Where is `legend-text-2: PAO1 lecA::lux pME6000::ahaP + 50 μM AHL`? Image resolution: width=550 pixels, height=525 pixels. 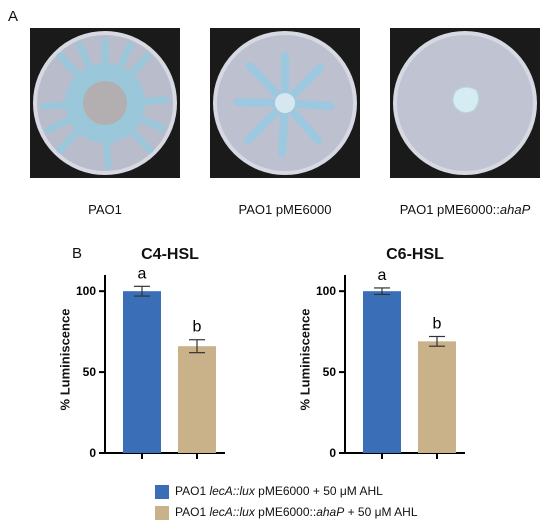 legend-text-2: PAO1 lecA::lux pME6000::ahaP + 50 μM AHL is located at coordinates (296, 512).